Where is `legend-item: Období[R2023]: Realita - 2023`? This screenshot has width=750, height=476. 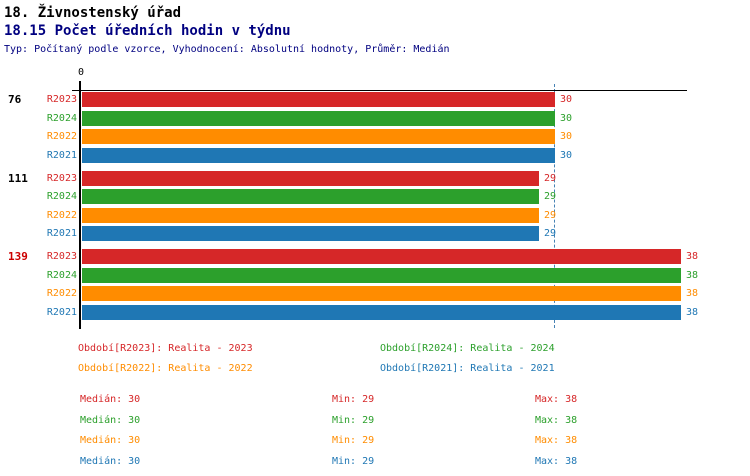 legend-item: Období[R2023]: Realita - 2023 is located at coordinates (165, 348).